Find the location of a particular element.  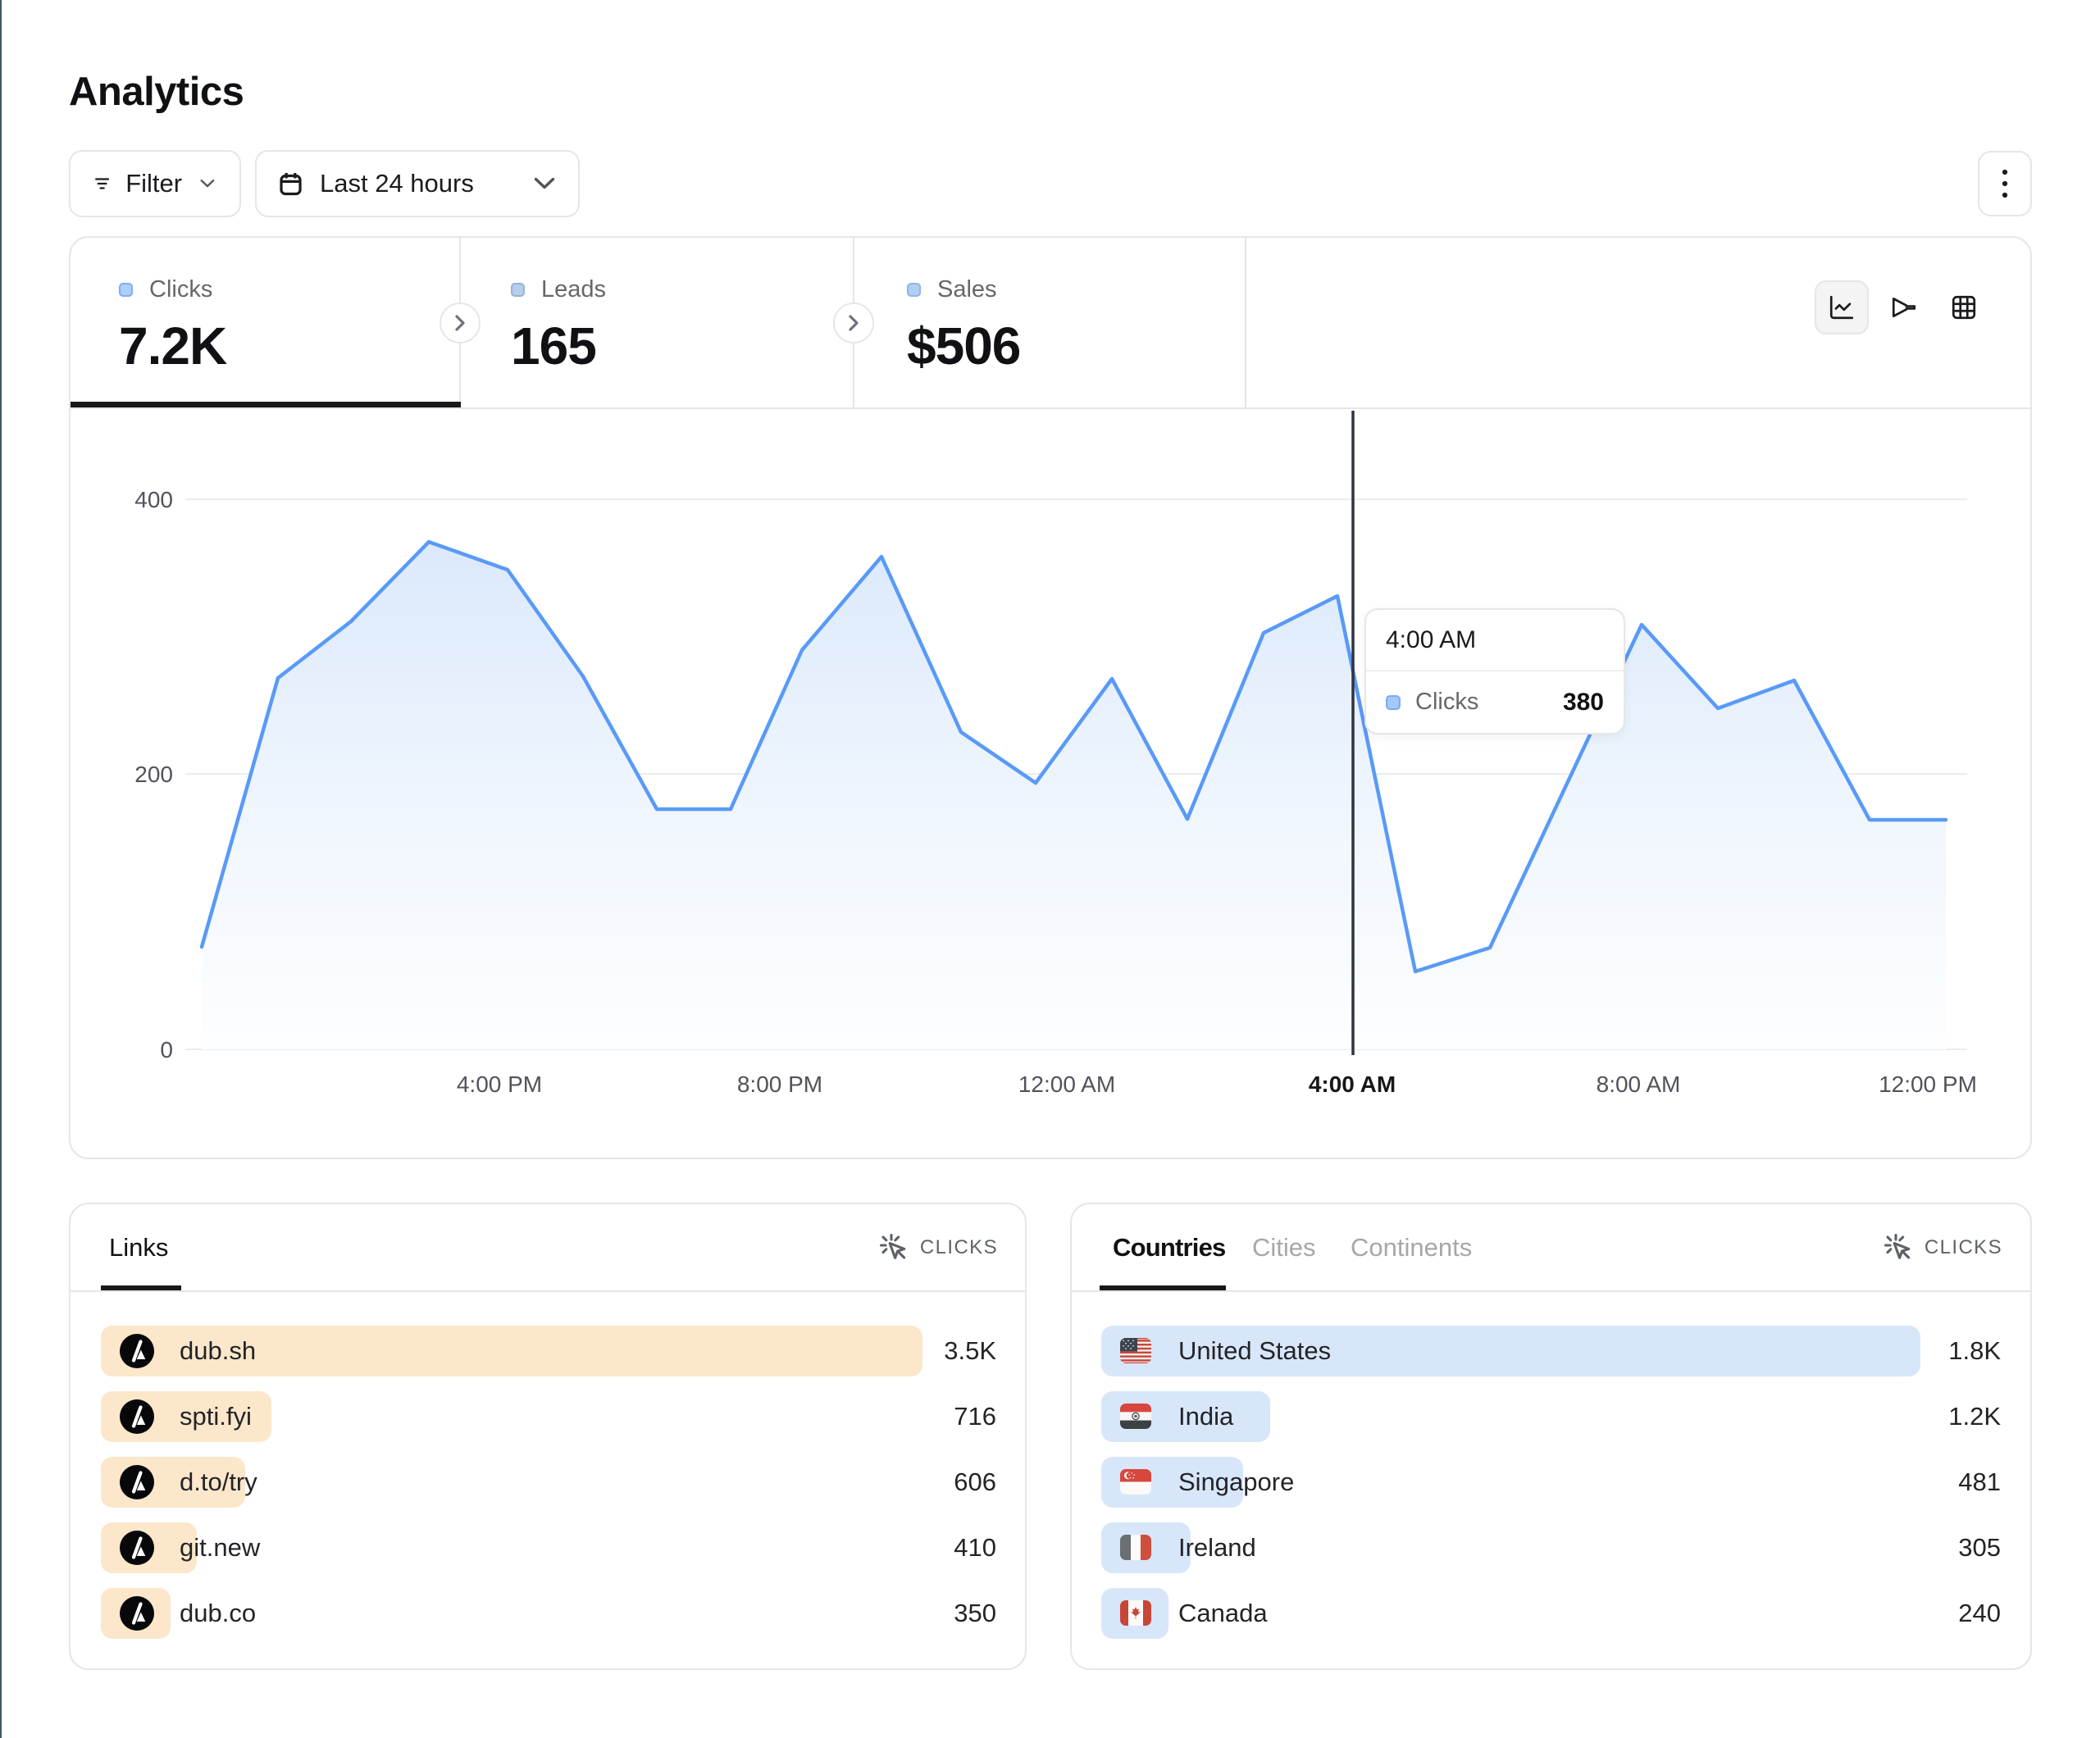

svg-text: 8:00 AM is located at coordinates (1639, 1084).